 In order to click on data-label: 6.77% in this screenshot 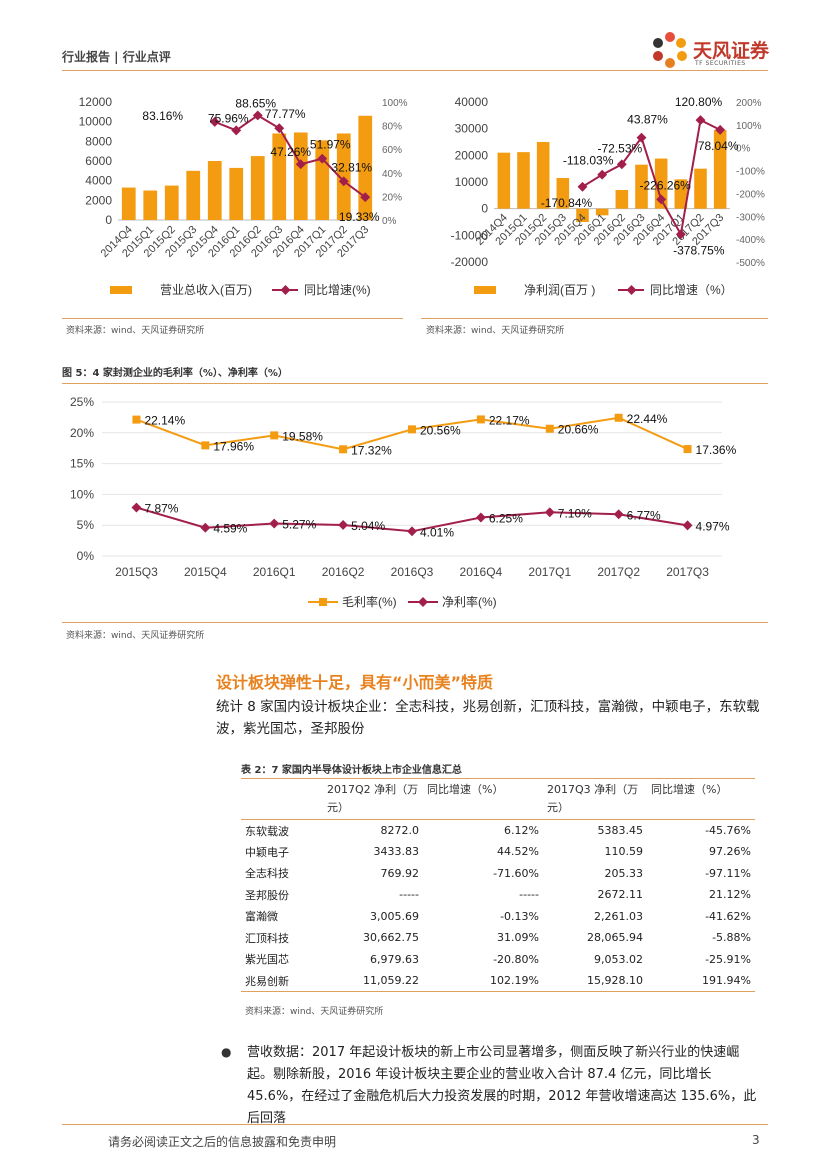, I will do `click(644, 515)`.